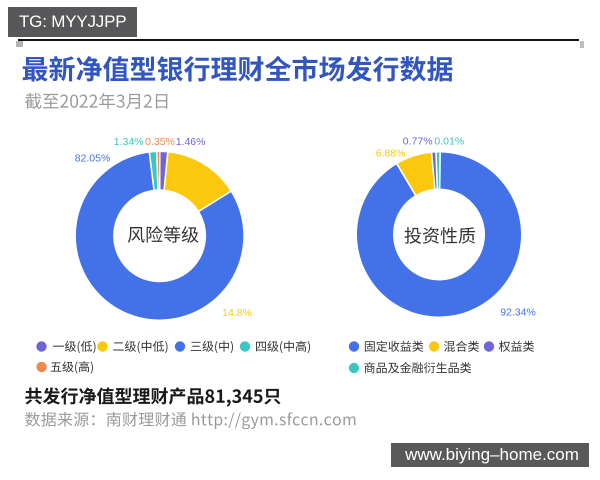 This screenshot has height=480, width=600. I want to click on svg-text: 92.34%, so click(518, 313).